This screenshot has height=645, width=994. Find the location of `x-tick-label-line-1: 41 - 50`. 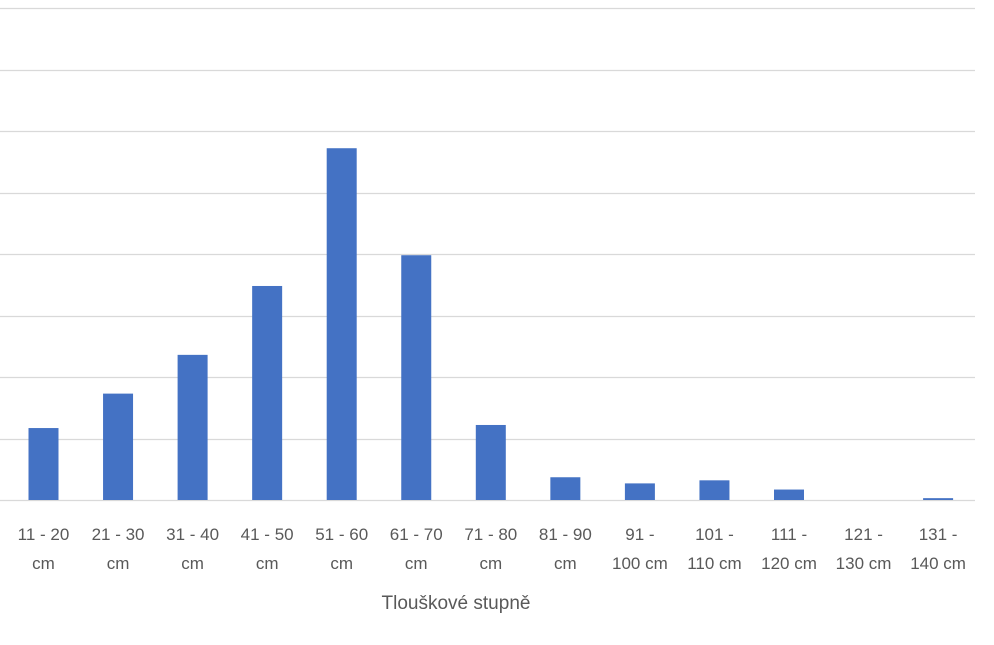

x-tick-label-line-1: 41 - 50 is located at coordinates (267, 534).